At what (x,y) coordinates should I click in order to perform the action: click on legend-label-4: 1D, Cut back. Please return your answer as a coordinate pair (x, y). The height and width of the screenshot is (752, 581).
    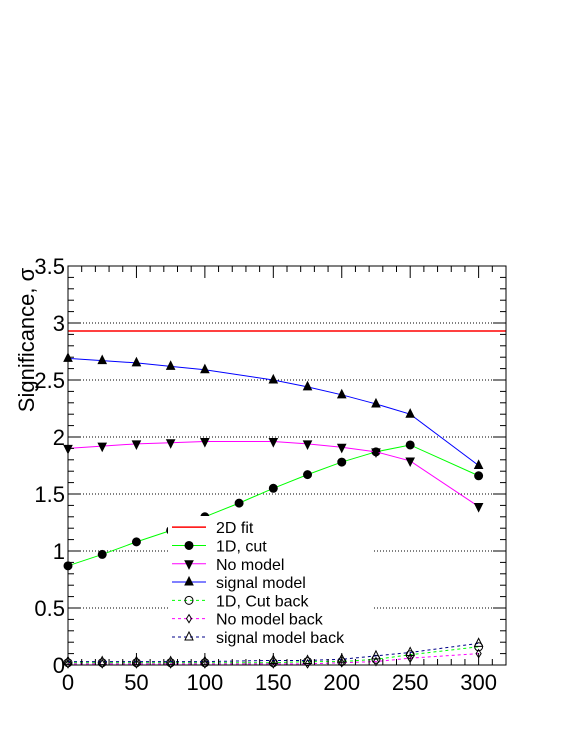
    Looking at the image, I should click on (262, 601).